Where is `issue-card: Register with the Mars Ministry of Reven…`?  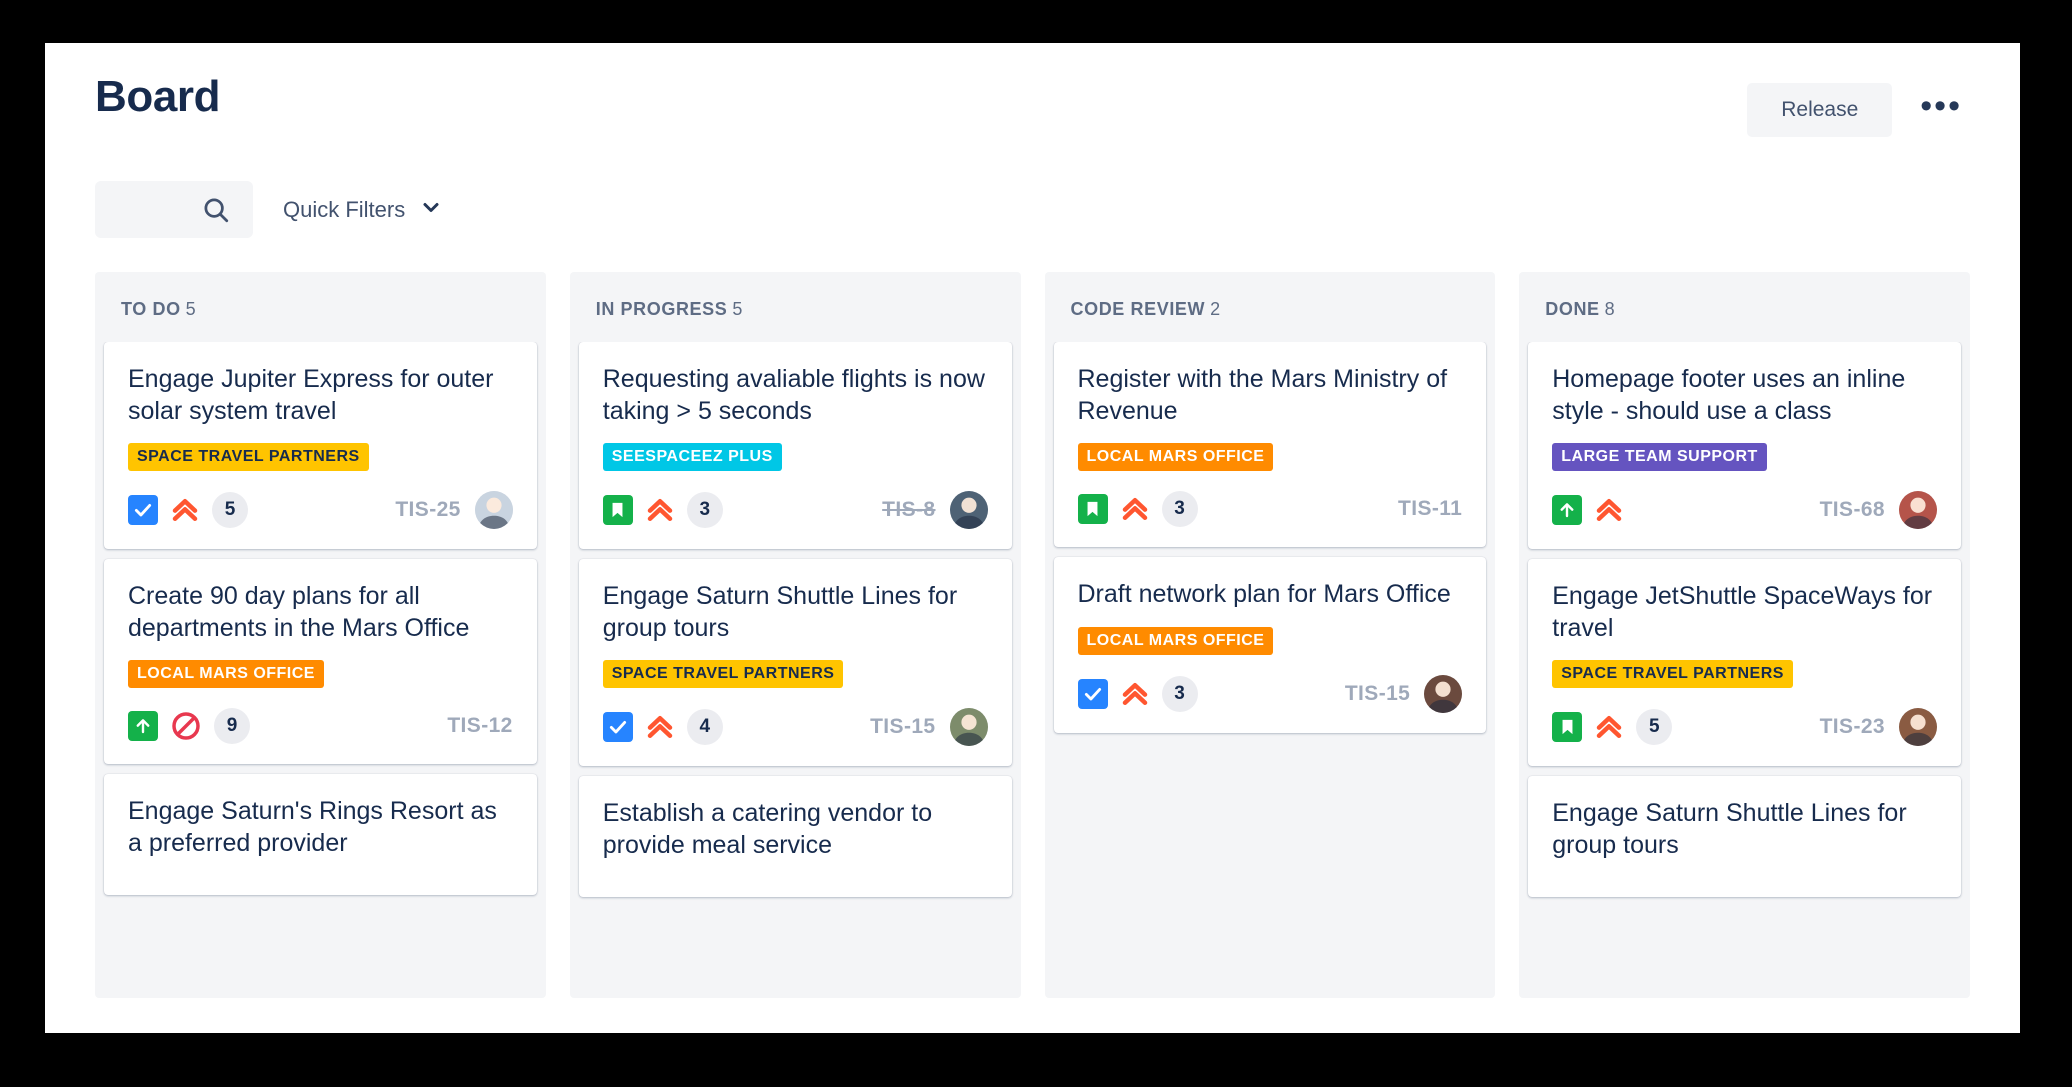
issue-card: Register with the Mars Ministry of Reven… is located at coordinates (1270, 444).